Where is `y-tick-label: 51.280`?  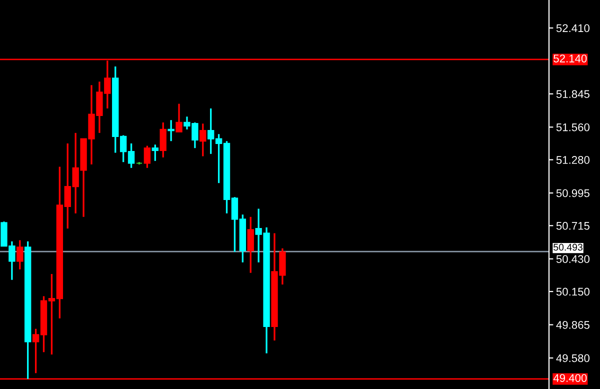 y-tick-label: 51.280 is located at coordinates (573, 160).